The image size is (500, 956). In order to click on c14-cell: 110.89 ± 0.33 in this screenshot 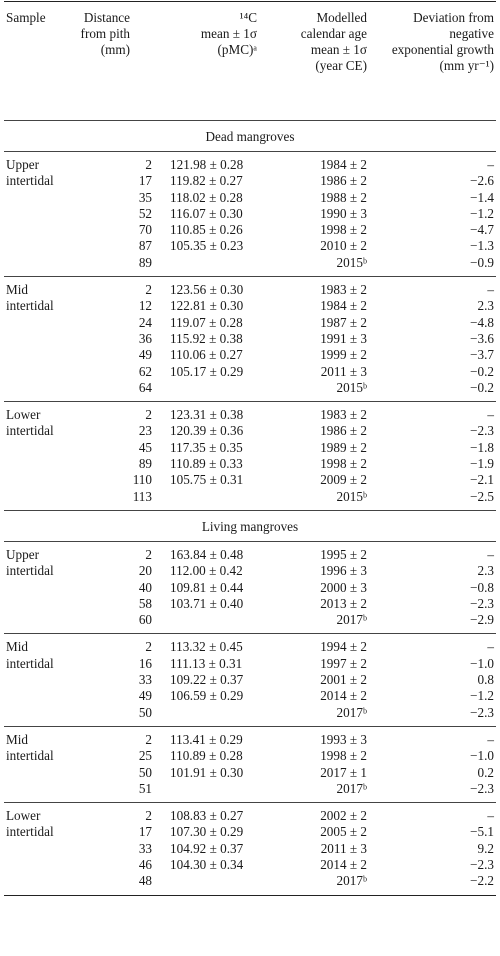, I will do `click(206, 464)`.